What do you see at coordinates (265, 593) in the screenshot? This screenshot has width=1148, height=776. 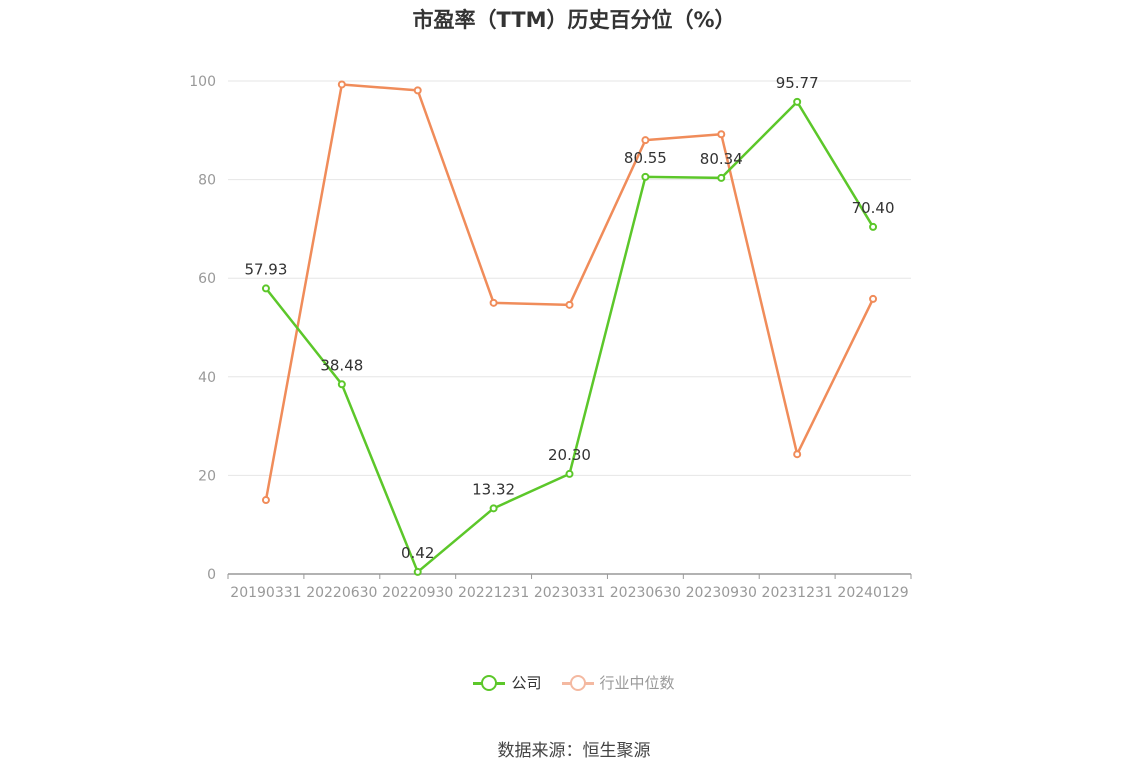 I see `x-tick-label: 20190331` at bounding box center [265, 593].